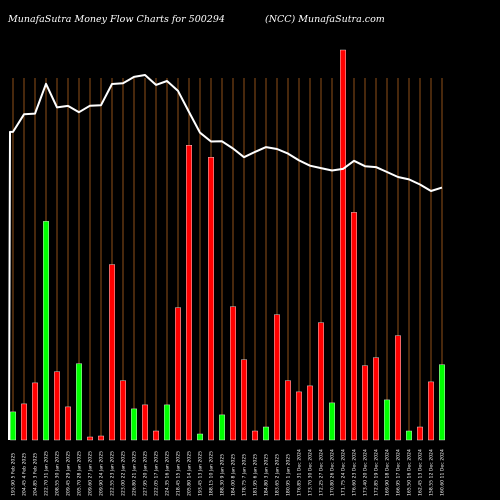  Describe the element at coordinates (311, 472) in the screenshot. I see `x-tick-label: 173.70 30 Dec 2024` at that location.